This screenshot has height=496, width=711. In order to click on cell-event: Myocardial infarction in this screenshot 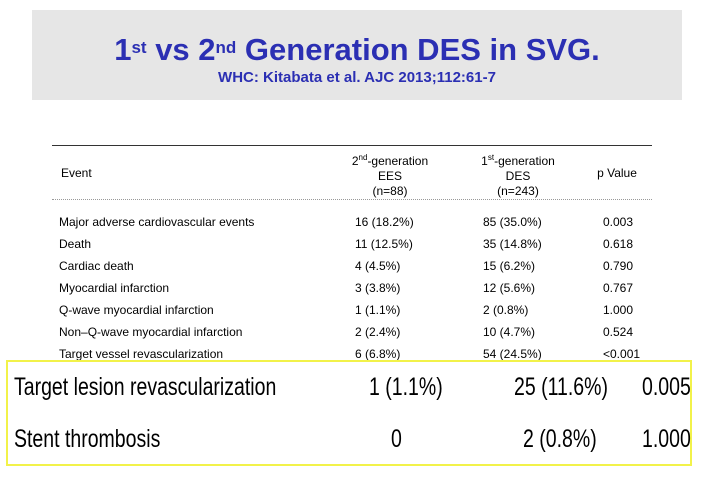, I will do `click(114, 288)`.